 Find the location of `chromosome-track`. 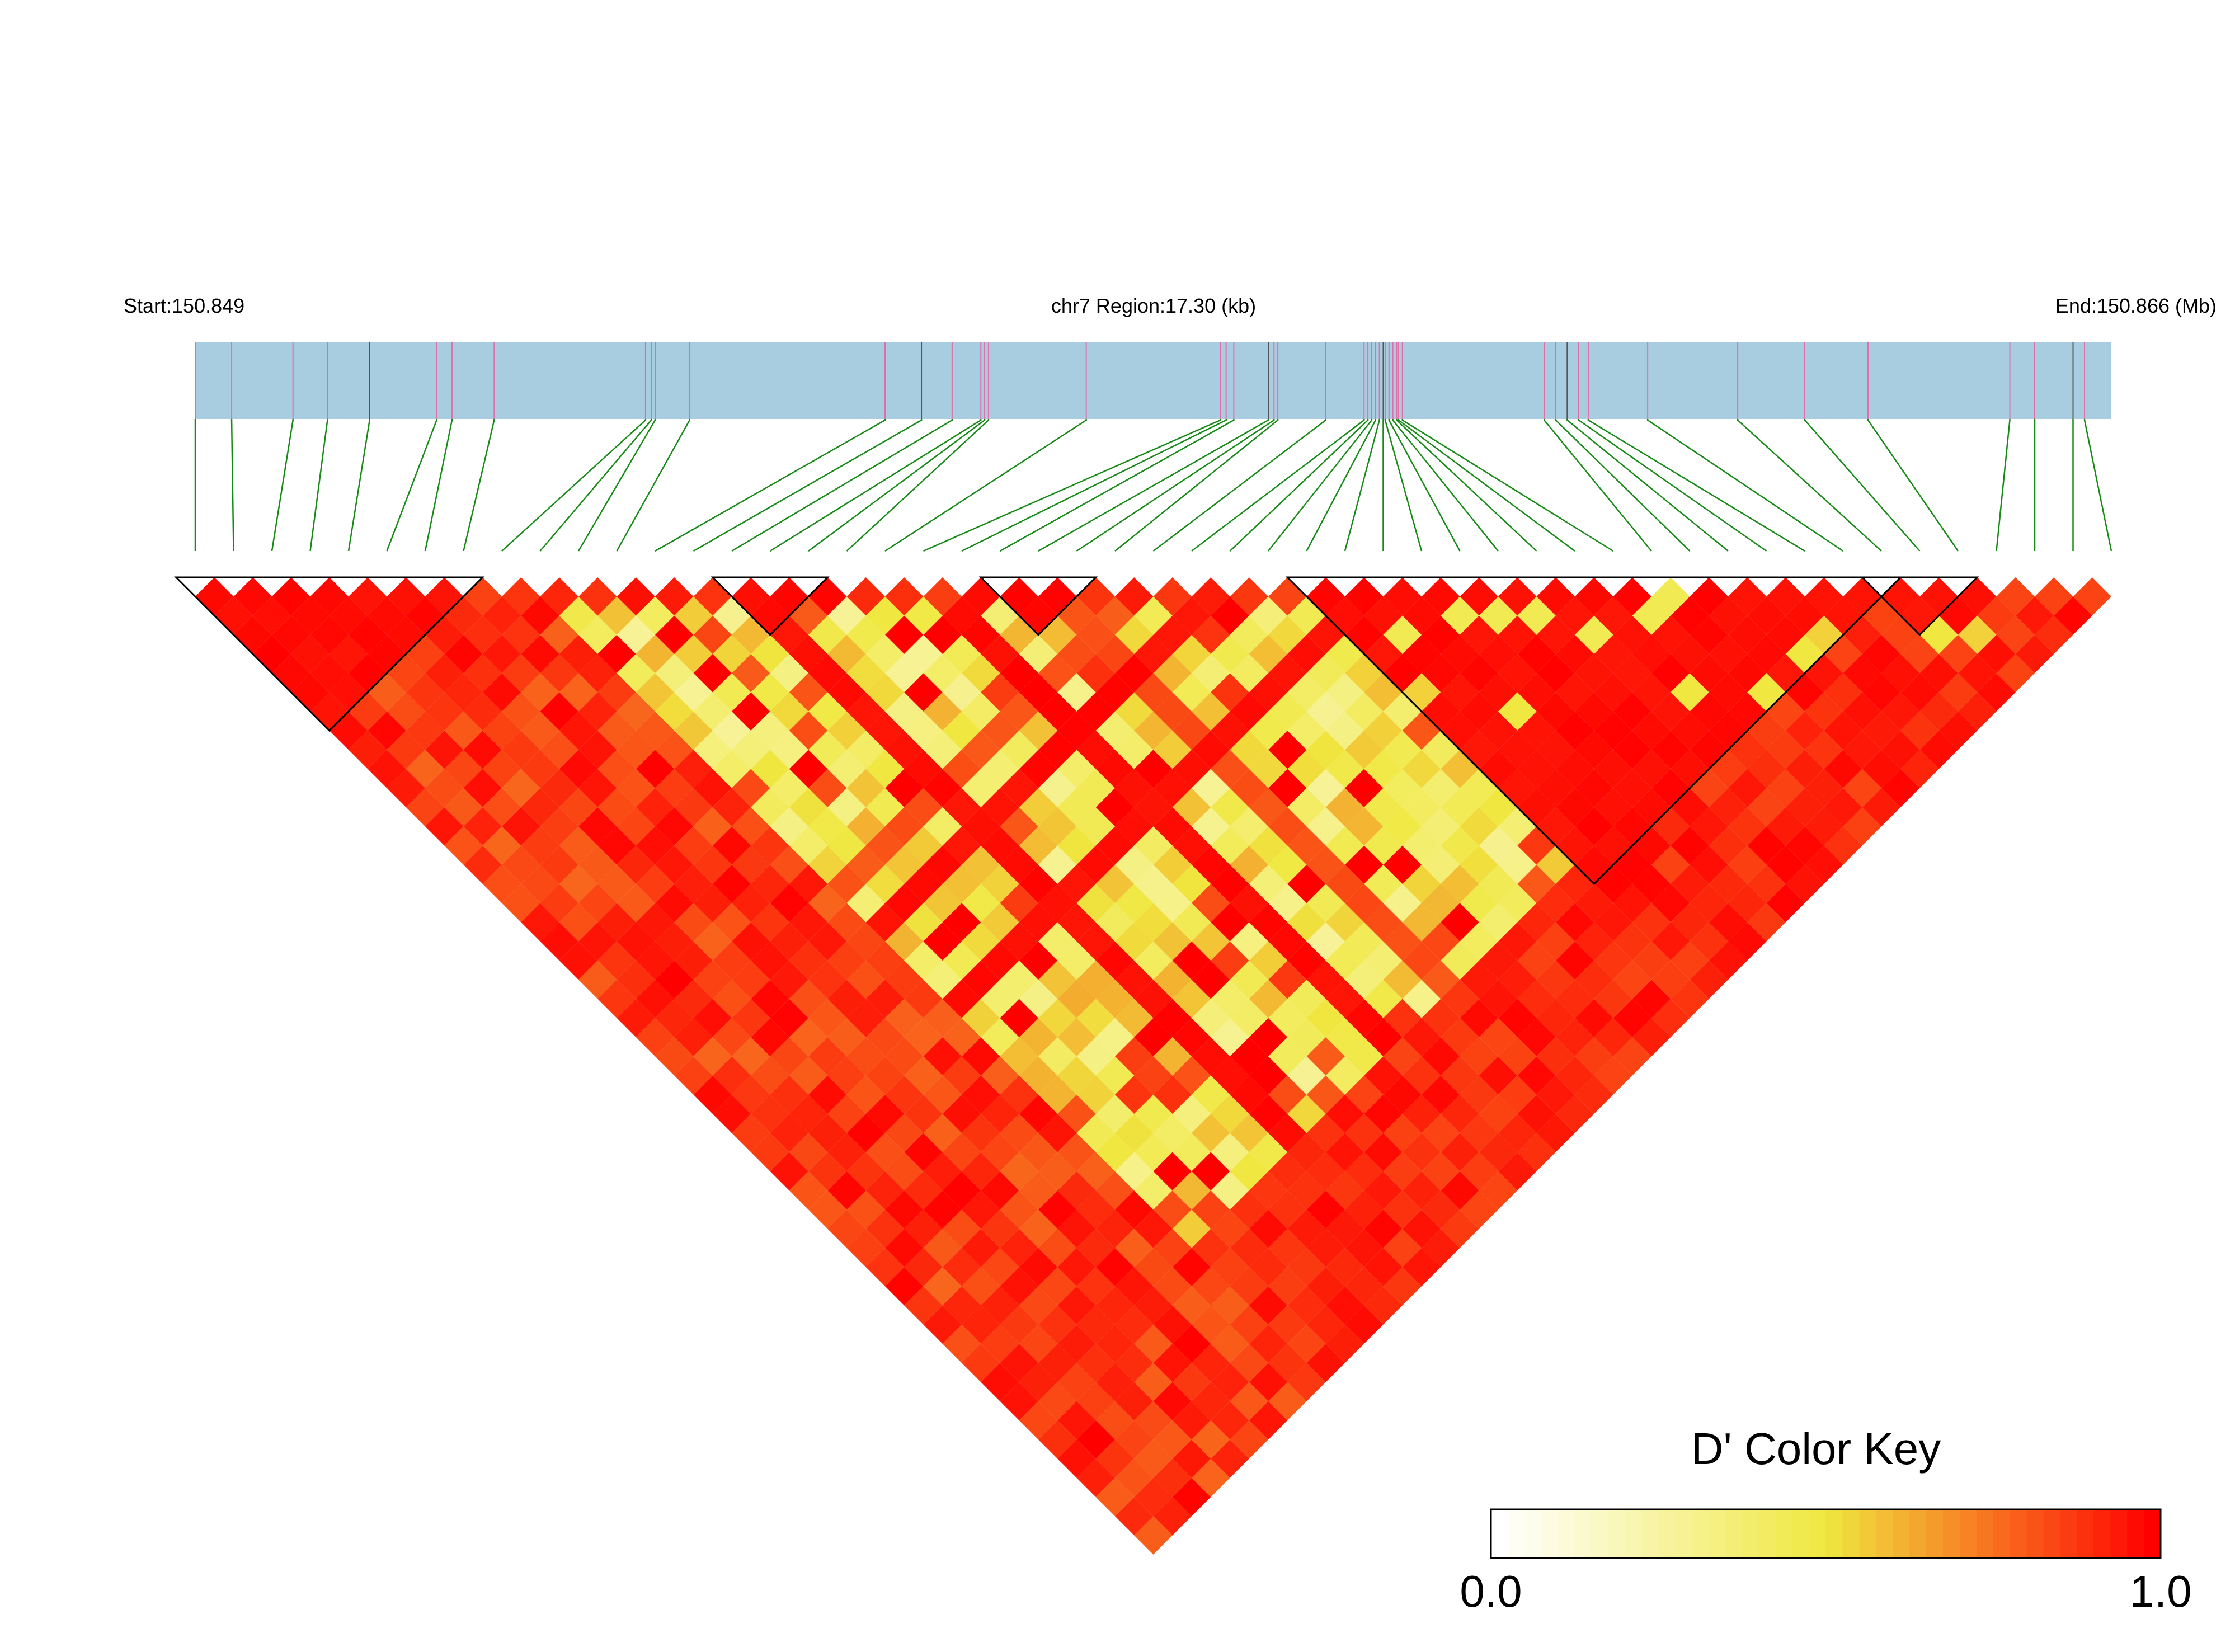

chromosome-track is located at coordinates (1153, 381).